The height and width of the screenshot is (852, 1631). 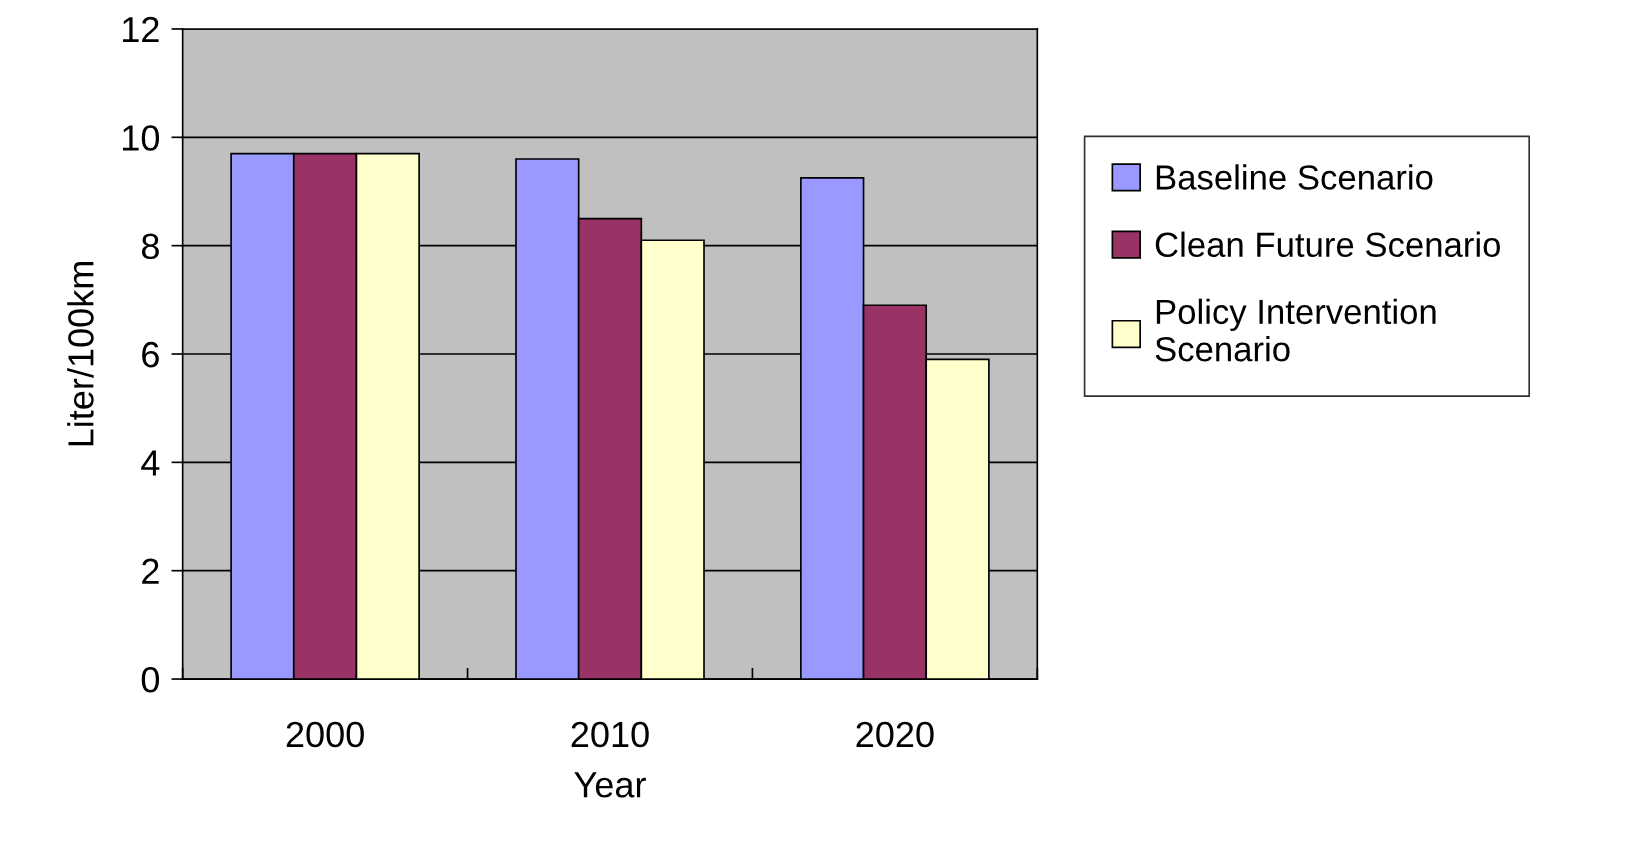 What do you see at coordinates (141, 138) in the screenshot?
I see `y-tick-label: 10` at bounding box center [141, 138].